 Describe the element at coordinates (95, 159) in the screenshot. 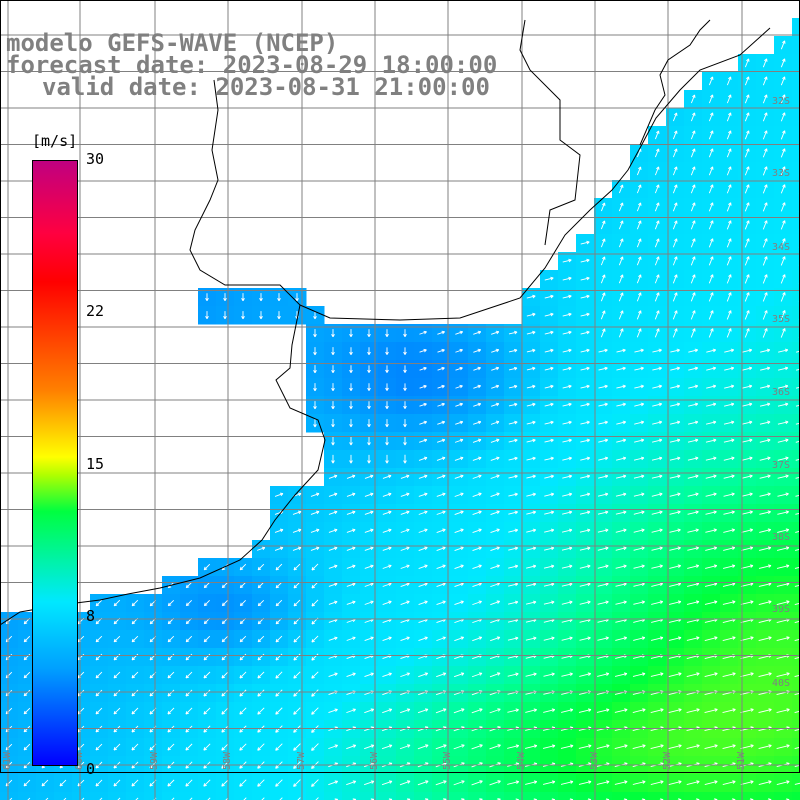

I see `colorbar-tick-30: 30` at that location.